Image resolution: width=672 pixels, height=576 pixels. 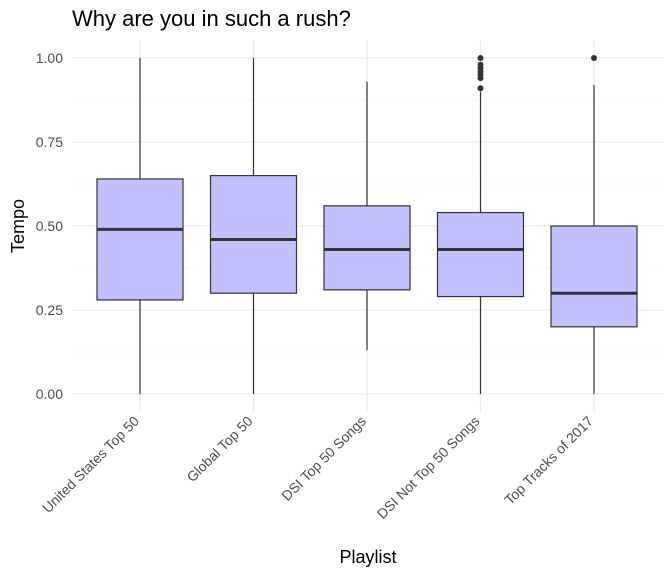 What do you see at coordinates (428, 467) in the screenshot?
I see `x-tick-label: DSI Not Top 50 Songs` at bounding box center [428, 467].